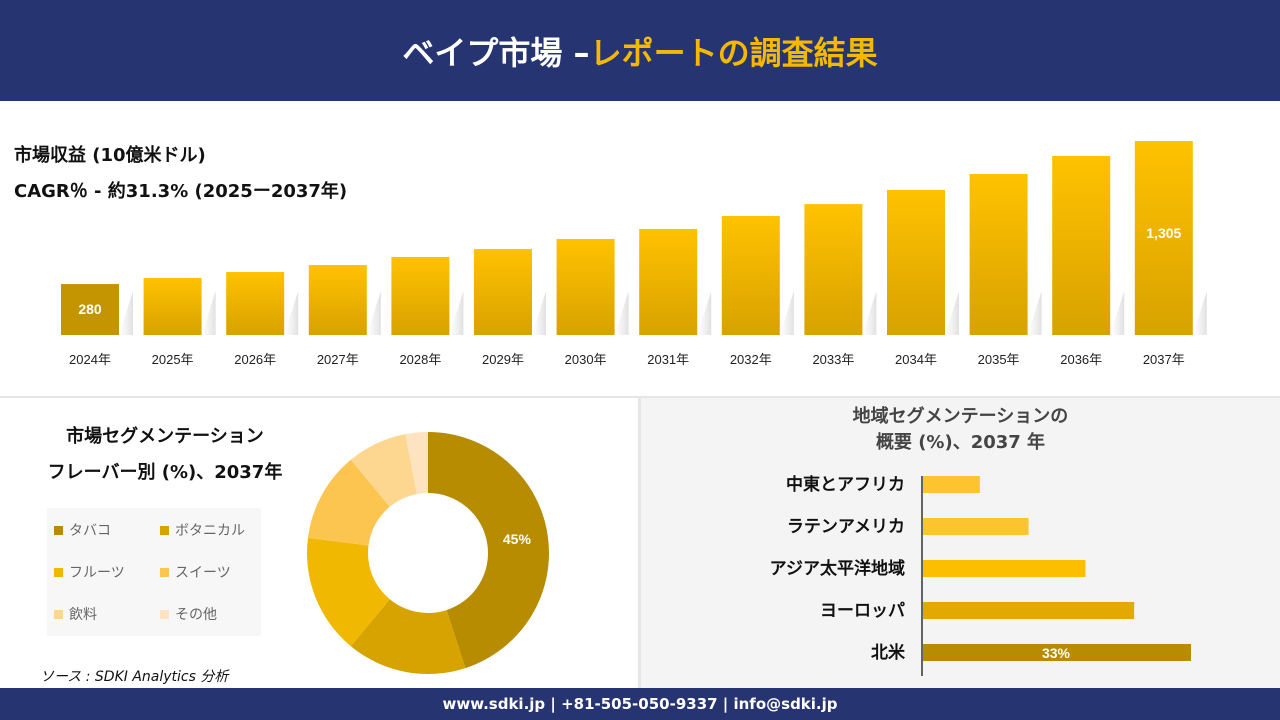 The image size is (1280, 720). I want to click on legend-item: タバコ, so click(82, 530).